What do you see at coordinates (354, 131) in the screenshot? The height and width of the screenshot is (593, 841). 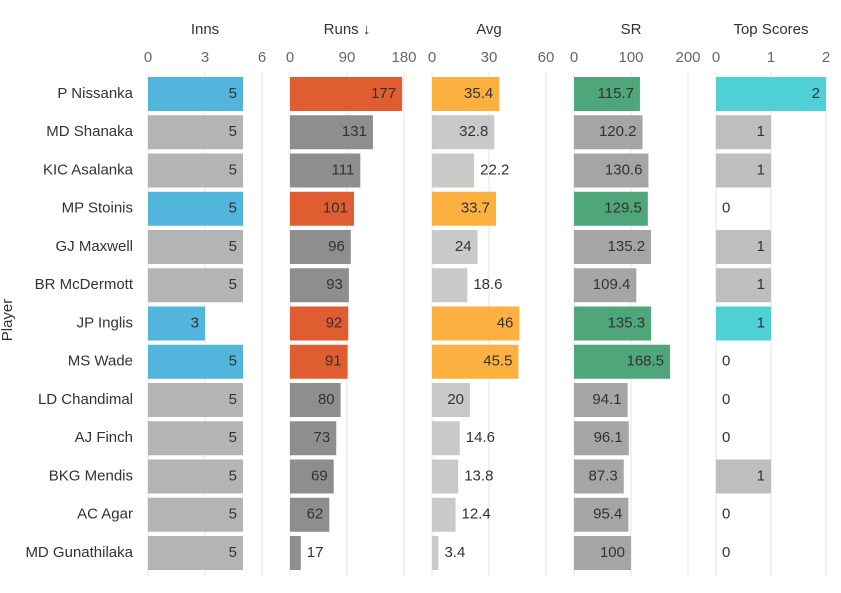 I see `value-label: 131` at bounding box center [354, 131].